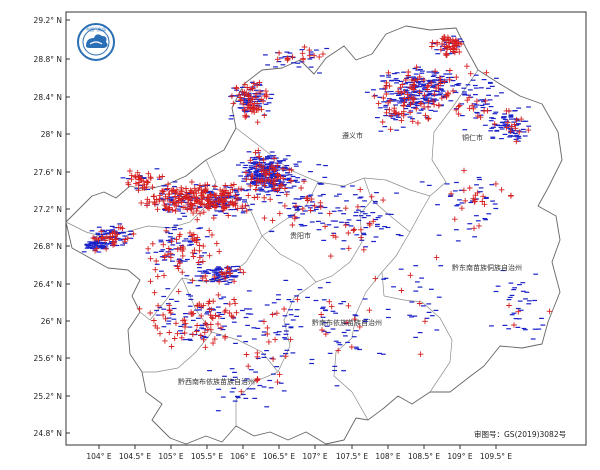 The width and height of the screenshot is (600, 470). Describe the element at coordinates (135, 456) in the screenshot. I see `lon-tick-label: 104.5° E` at that location.